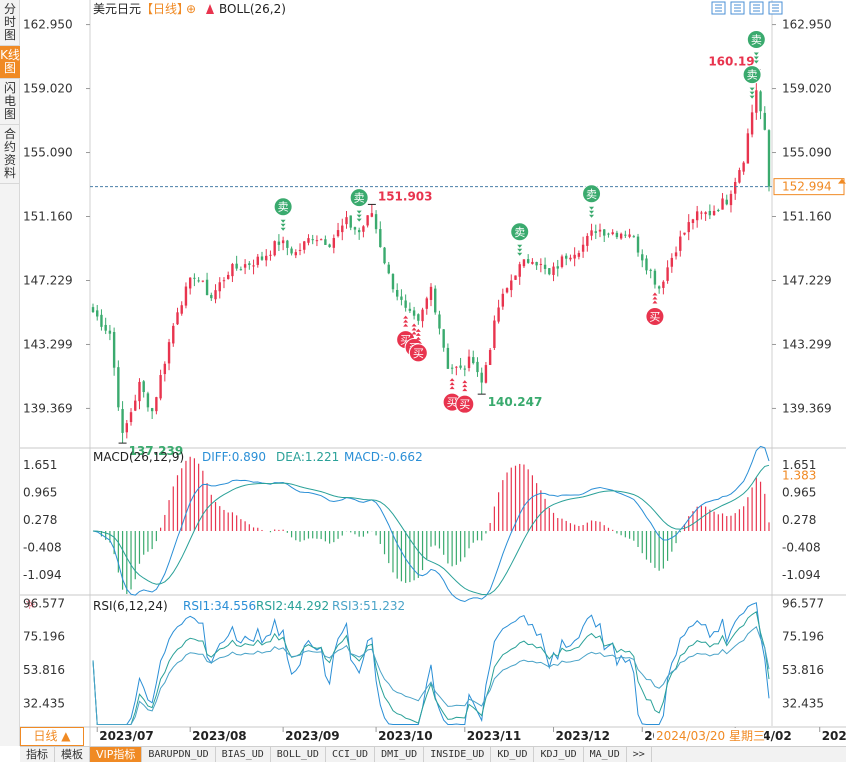 The image size is (846, 762). Describe the element at coordinates (559, 754) in the screenshot. I see `indicator-tab-kdj-ud: KDJ_UD` at that location.